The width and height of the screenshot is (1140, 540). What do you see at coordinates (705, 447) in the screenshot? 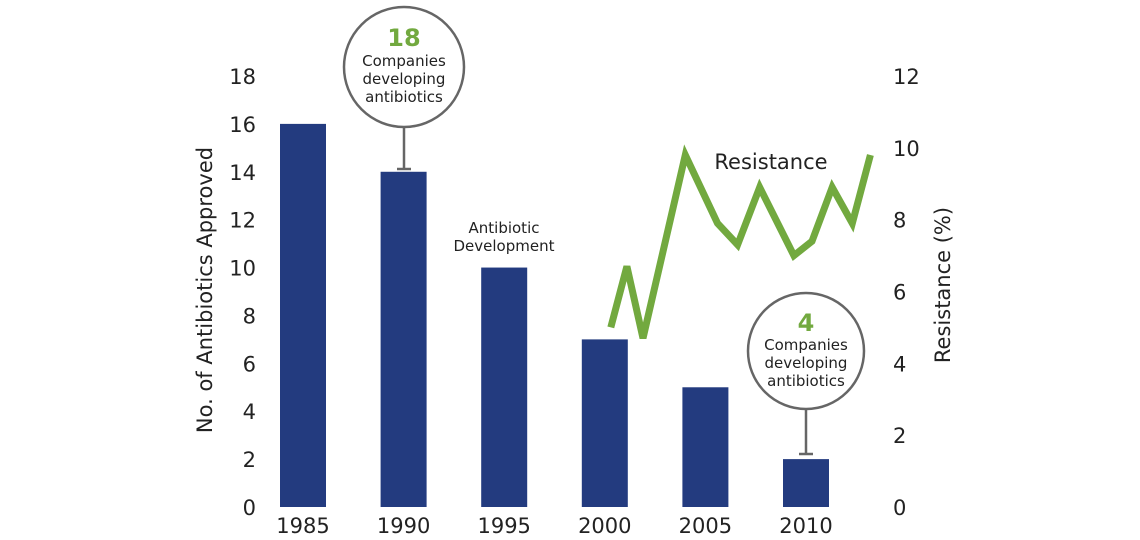
I see `bar-2005` at bounding box center [705, 447].